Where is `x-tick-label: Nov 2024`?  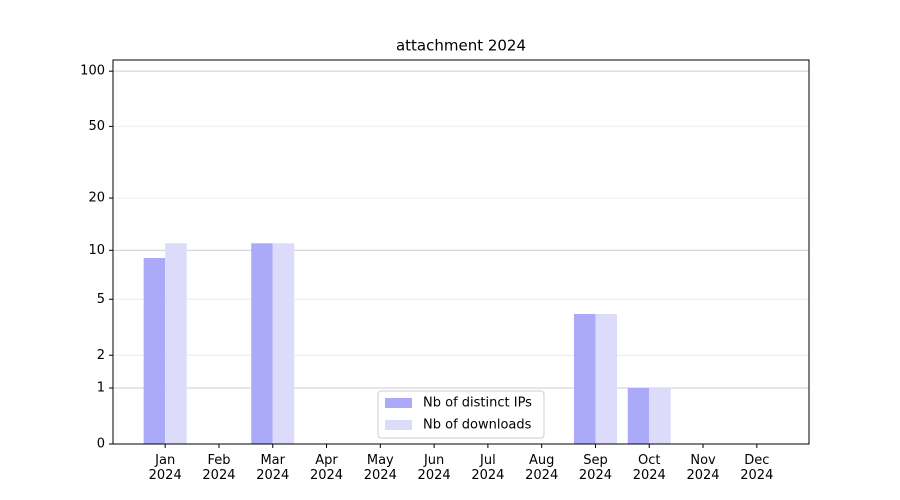
x-tick-label: Nov 2024 is located at coordinates (703, 468).